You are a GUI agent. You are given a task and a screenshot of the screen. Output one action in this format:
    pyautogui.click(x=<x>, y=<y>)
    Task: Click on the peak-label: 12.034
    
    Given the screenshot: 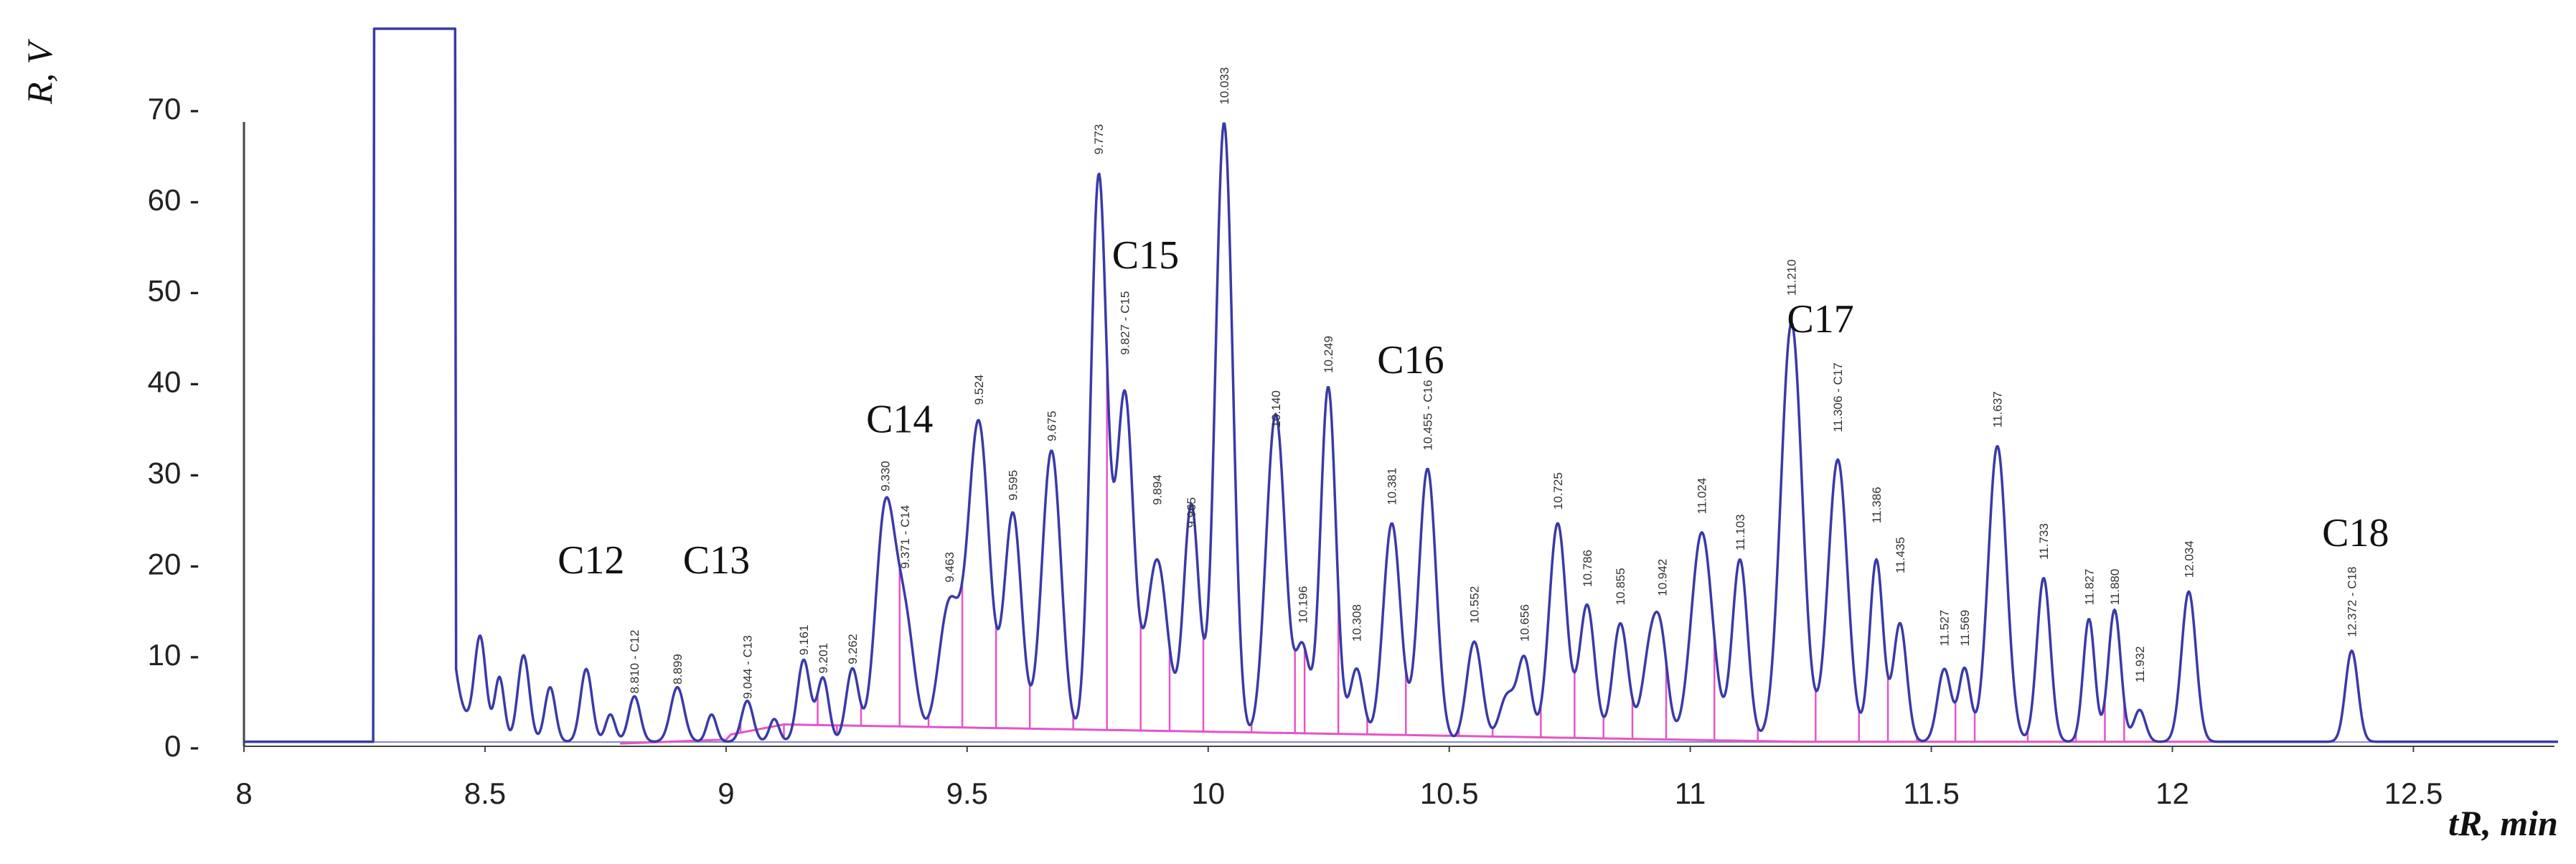 What is the action you would take?
    pyautogui.click(x=2189, y=559)
    